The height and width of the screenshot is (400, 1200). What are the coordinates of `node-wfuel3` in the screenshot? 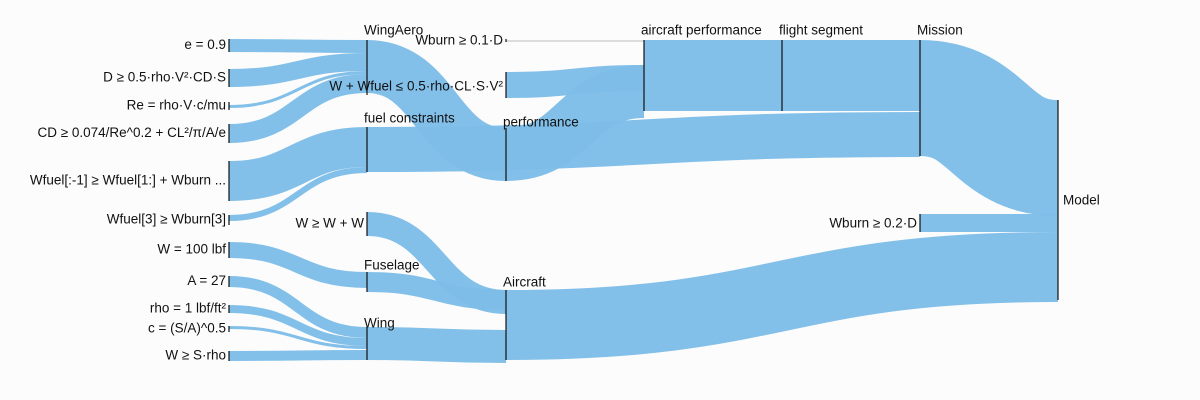 It's located at (229, 220).